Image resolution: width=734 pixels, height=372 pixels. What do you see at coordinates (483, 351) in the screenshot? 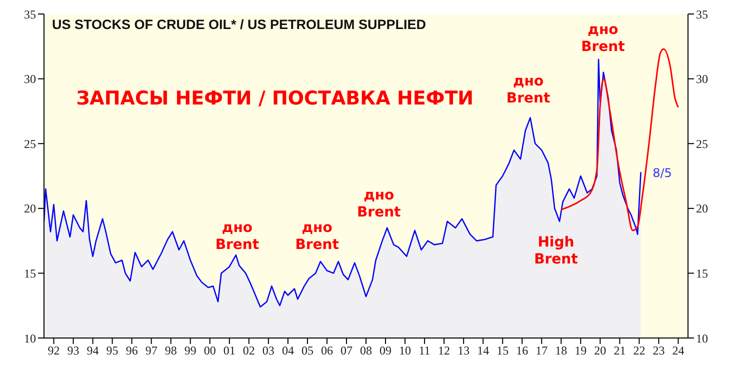
I see `x-tick-label: 14` at bounding box center [483, 351].